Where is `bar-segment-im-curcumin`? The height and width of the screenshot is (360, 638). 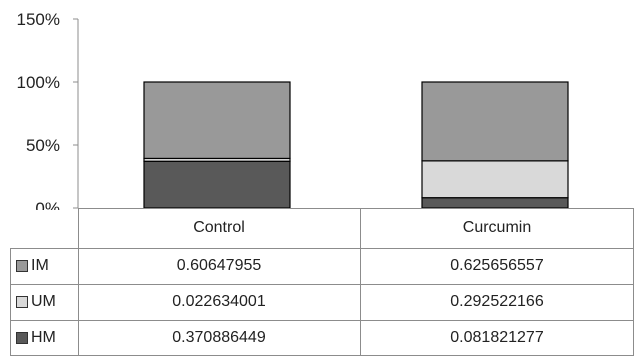
bar-segment-im-curcumin is located at coordinates (495, 121).